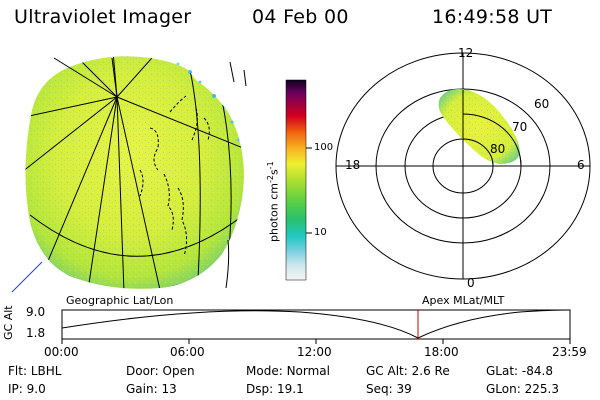 This screenshot has width=600, height=400. What do you see at coordinates (270, 179) in the screenshot?
I see `unit-exponent-cm: -2` at bounding box center [270, 179].